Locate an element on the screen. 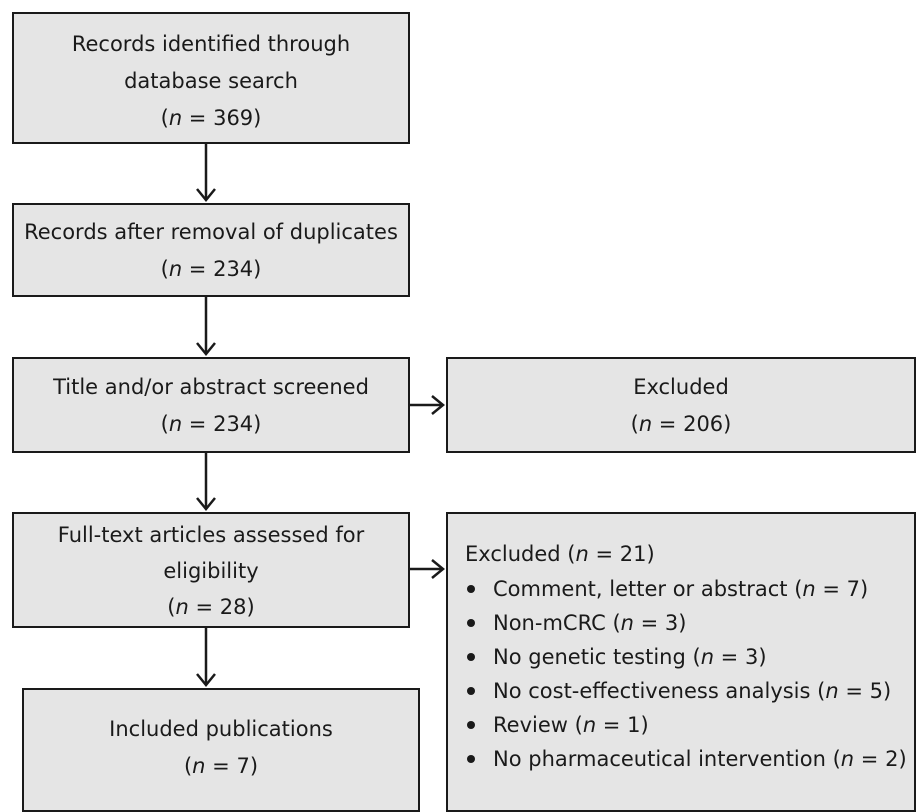 The width and height of the screenshot is (920, 812). box-count: (n = 369) is located at coordinates (211, 118).